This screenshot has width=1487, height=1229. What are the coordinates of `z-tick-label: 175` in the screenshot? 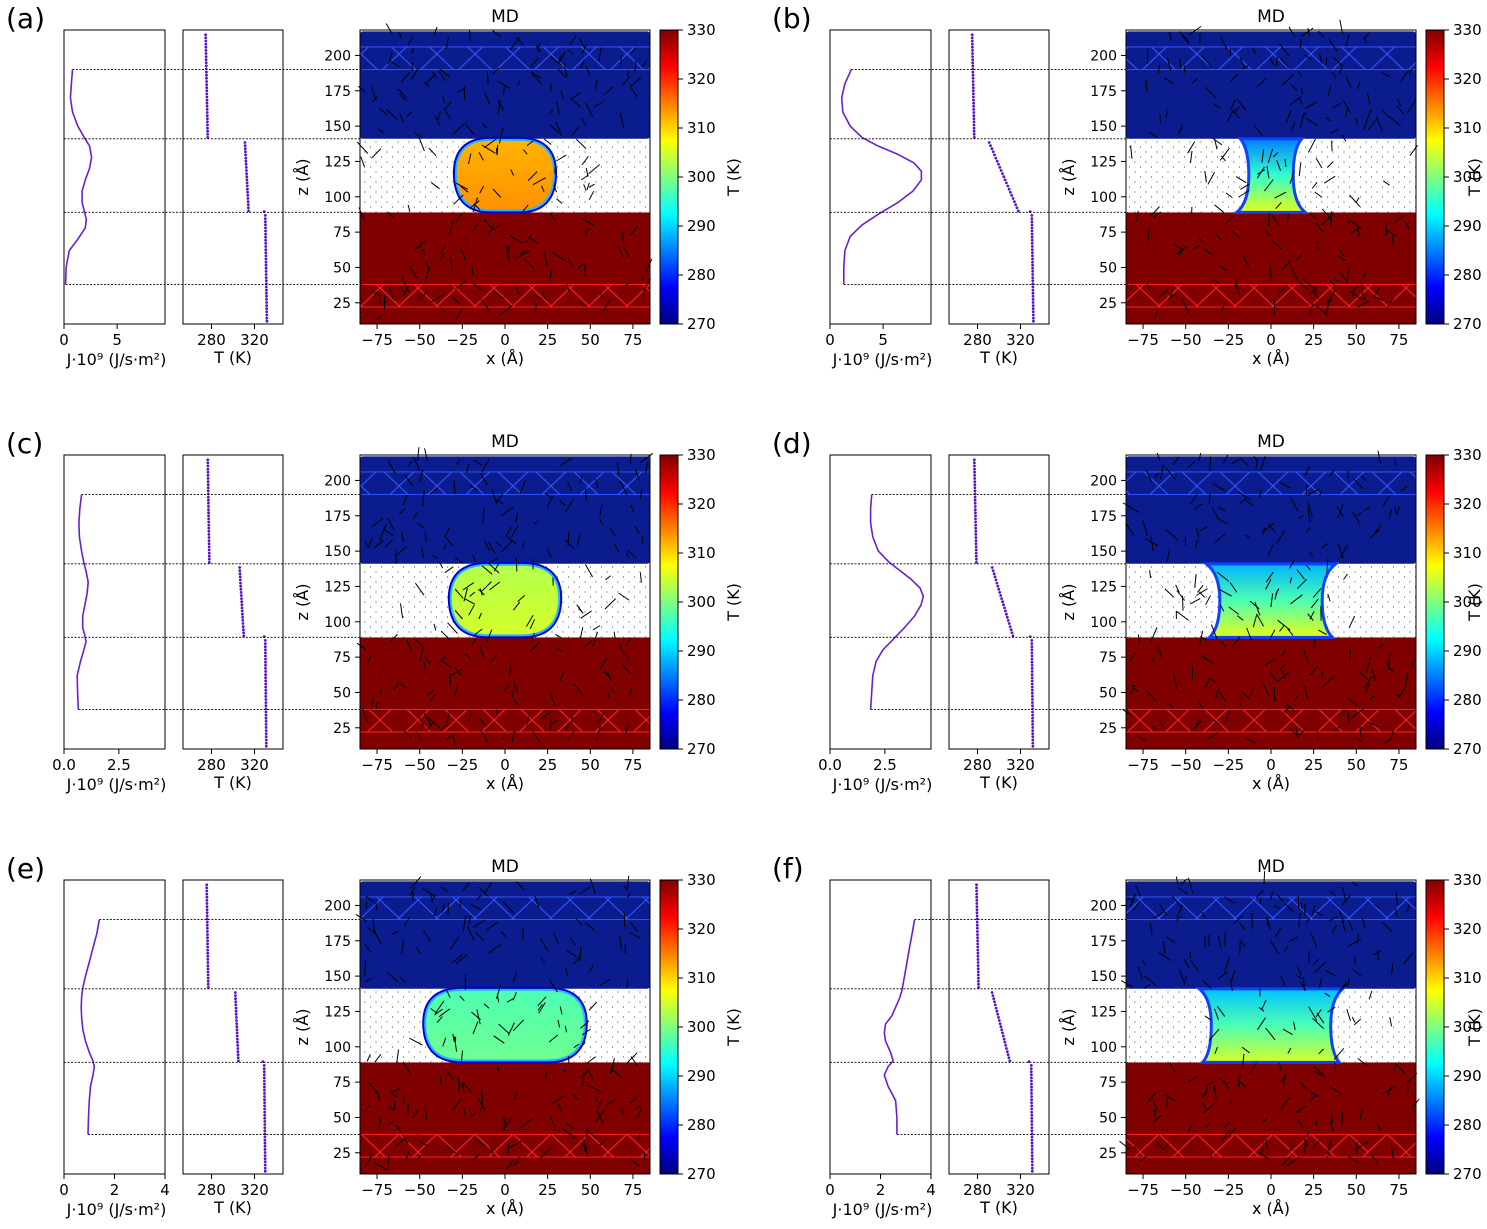 It's located at (1103, 517).